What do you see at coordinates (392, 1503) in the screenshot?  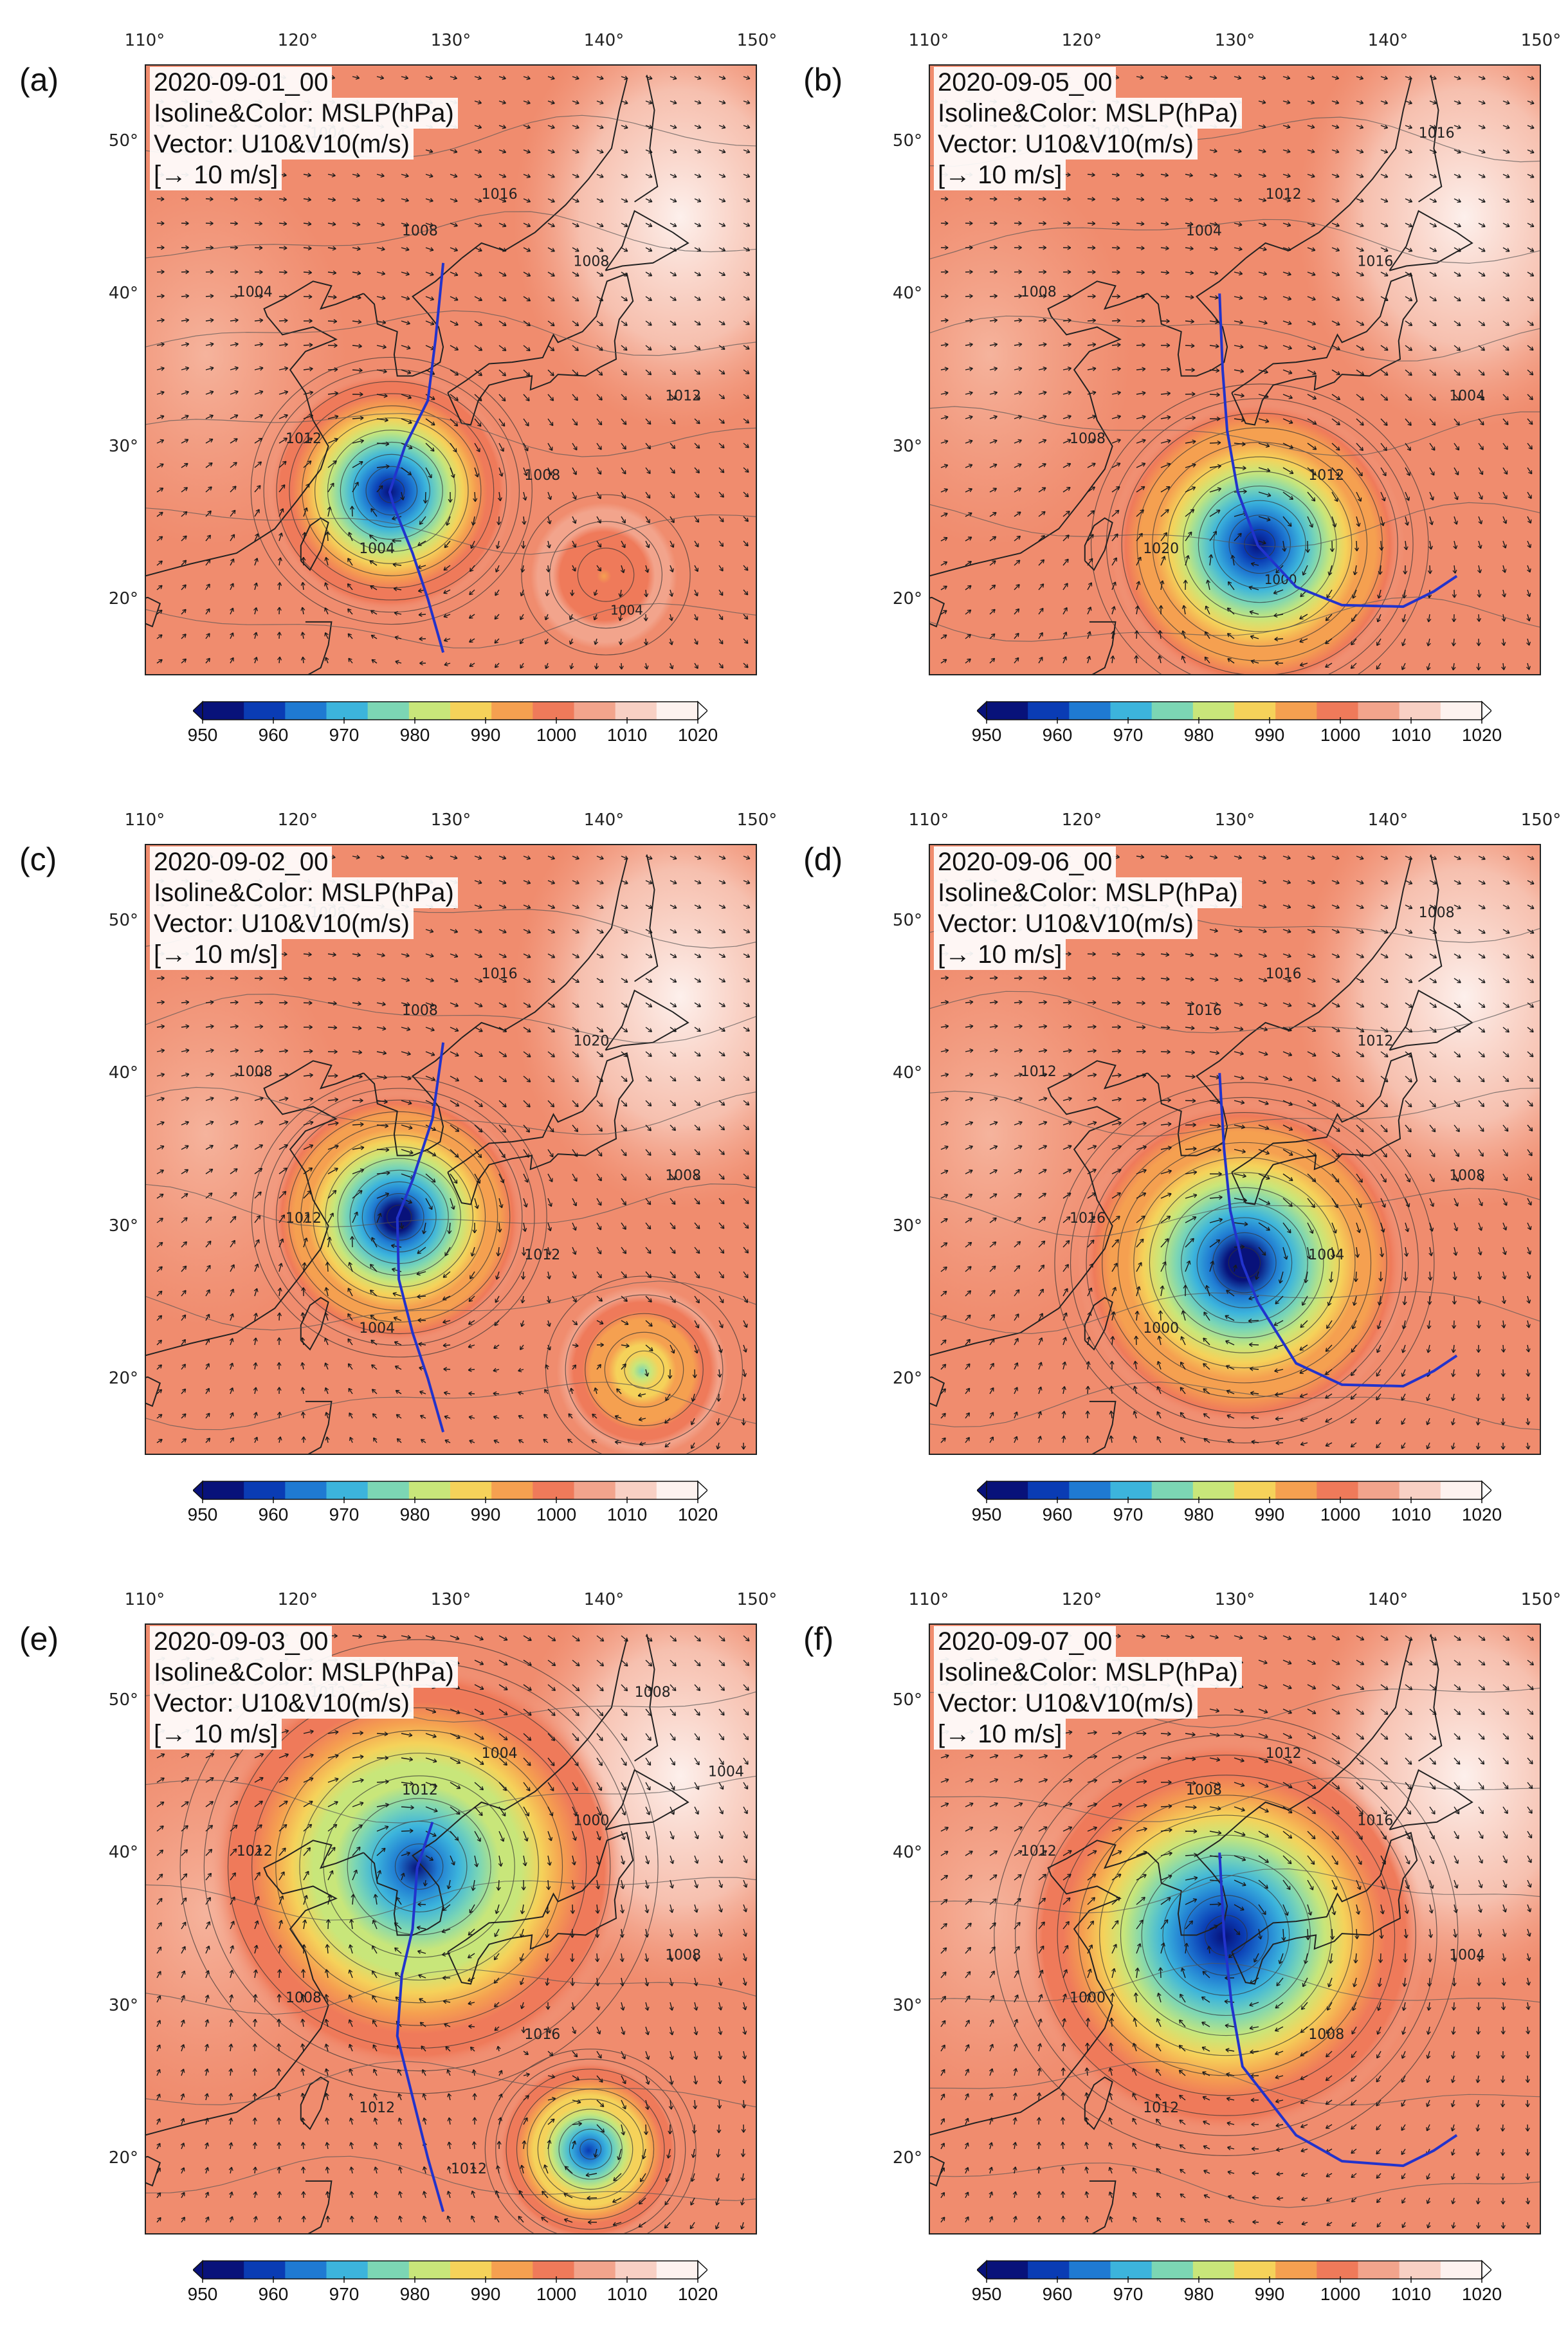 I see `colorbar: 950 960 970 980 990 1000 1010 1020` at bounding box center [392, 1503].